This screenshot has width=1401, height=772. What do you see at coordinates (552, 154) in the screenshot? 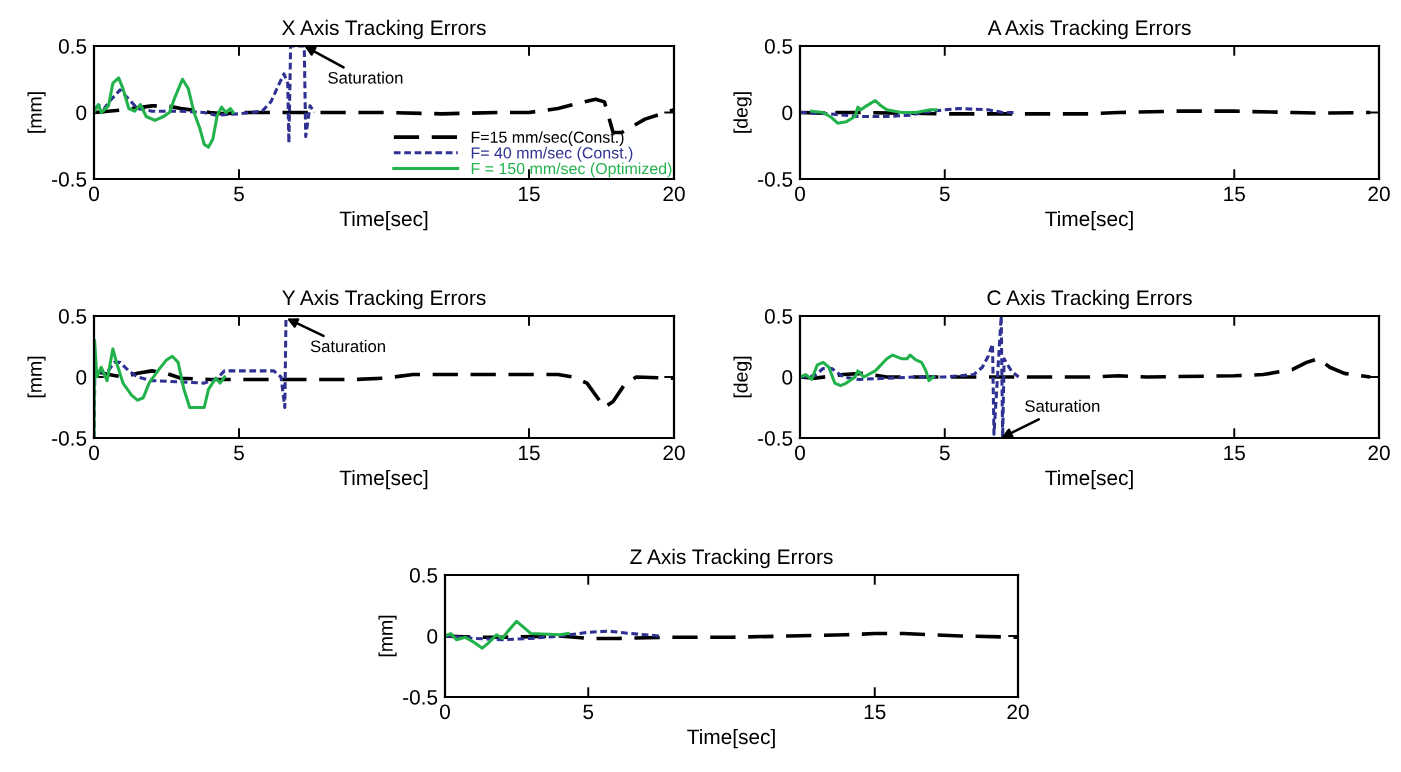
I see `legend-label: F= 40 mm/sec (Const.)` at bounding box center [552, 154].